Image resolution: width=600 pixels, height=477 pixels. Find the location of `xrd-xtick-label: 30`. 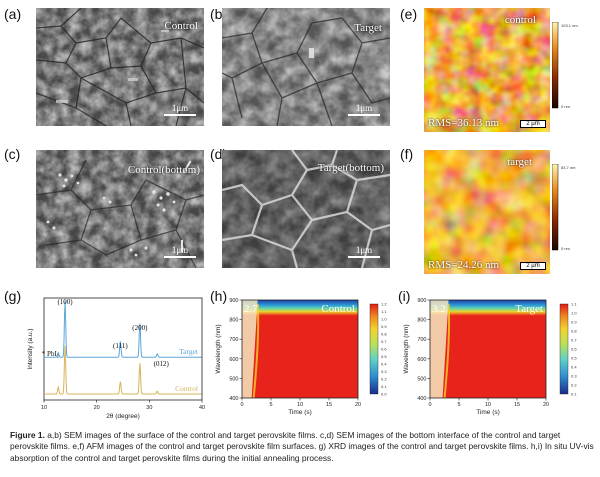

xrd-xtick-label: 30 is located at coordinates (149, 408).